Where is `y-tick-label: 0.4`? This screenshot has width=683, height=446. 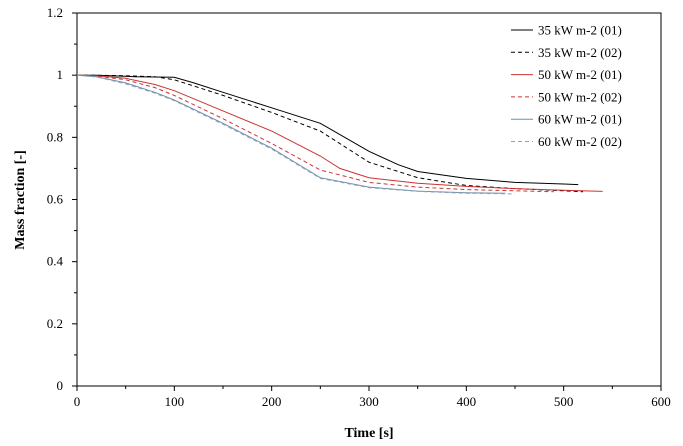
y-tick-label: 0.4 is located at coordinates (55, 261).